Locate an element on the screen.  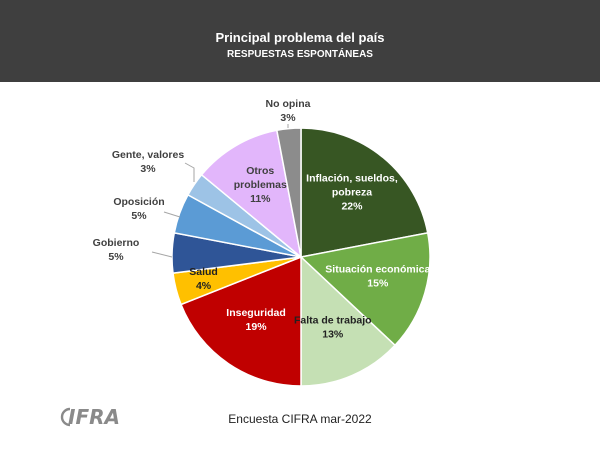
pie-label-4: Inseguridad 19% is located at coordinates (256, 320).